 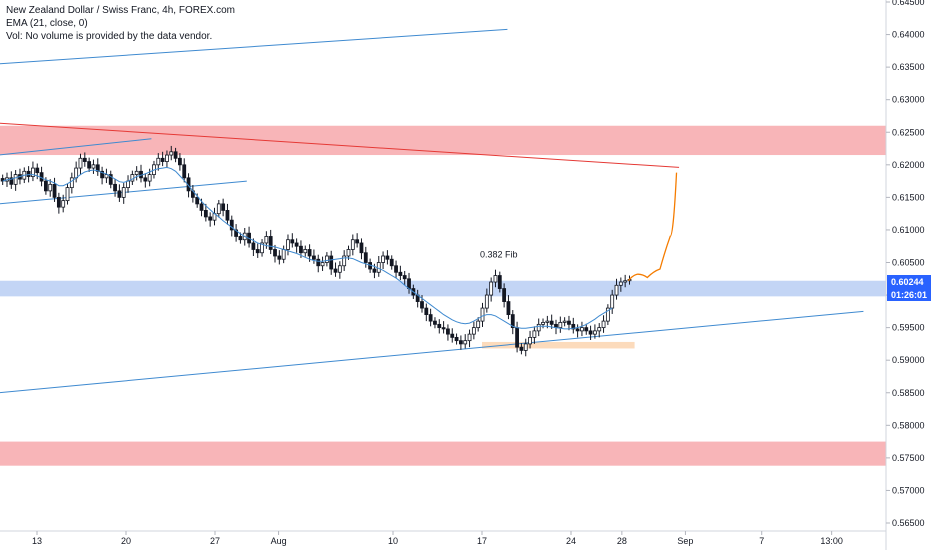 What do you see at coordinates (622, 541) in the screenshot?
I see `x-tick-label: 28` at bounding box center [622, 541].